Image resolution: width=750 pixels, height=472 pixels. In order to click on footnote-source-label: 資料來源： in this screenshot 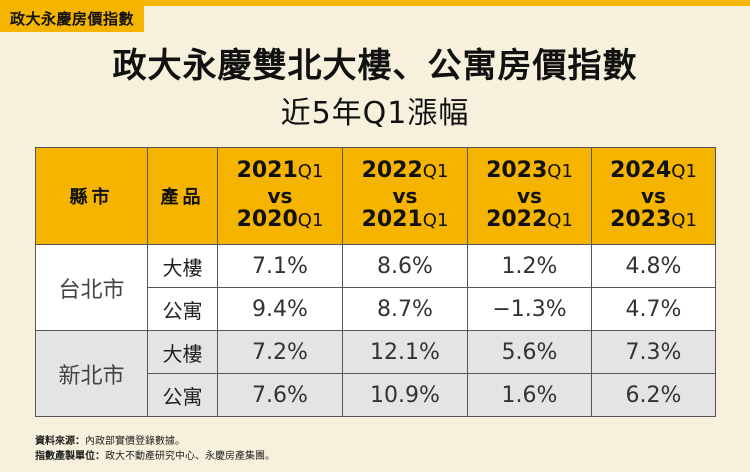, I will do `click(60, 441)`.